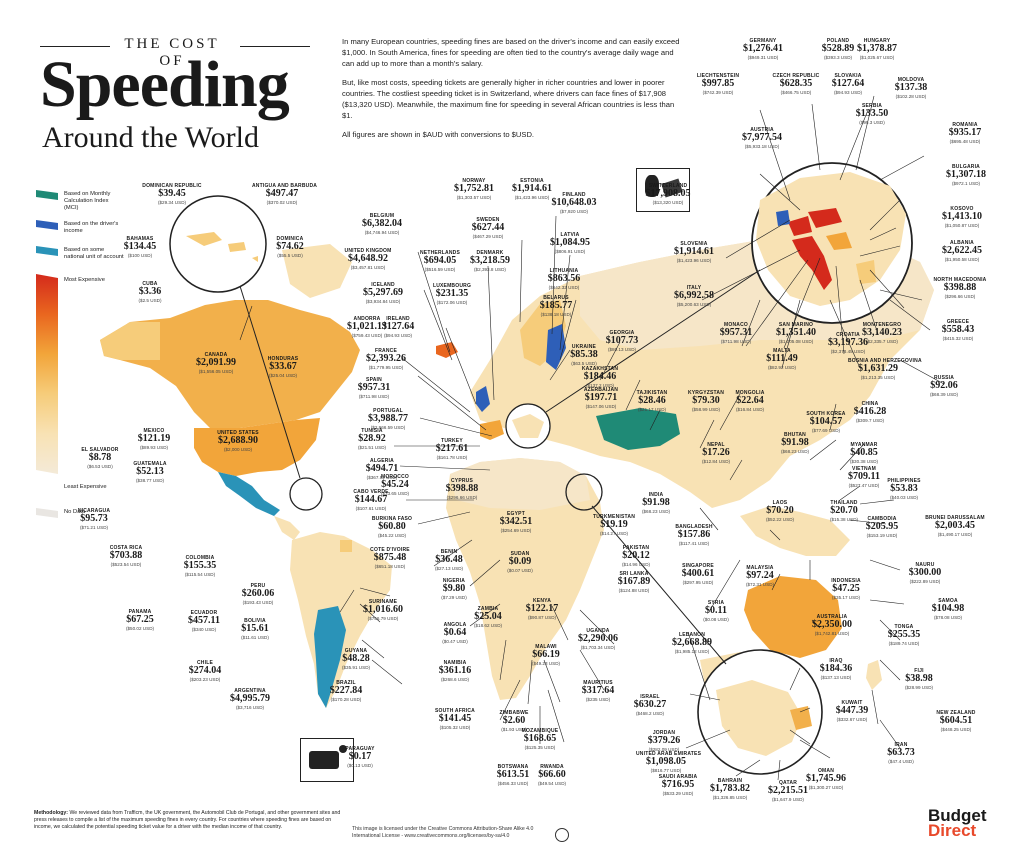  Describe the element at coordinates (51, 813) in the screenshot. I see `methodology-label: Methodology:` at that location.